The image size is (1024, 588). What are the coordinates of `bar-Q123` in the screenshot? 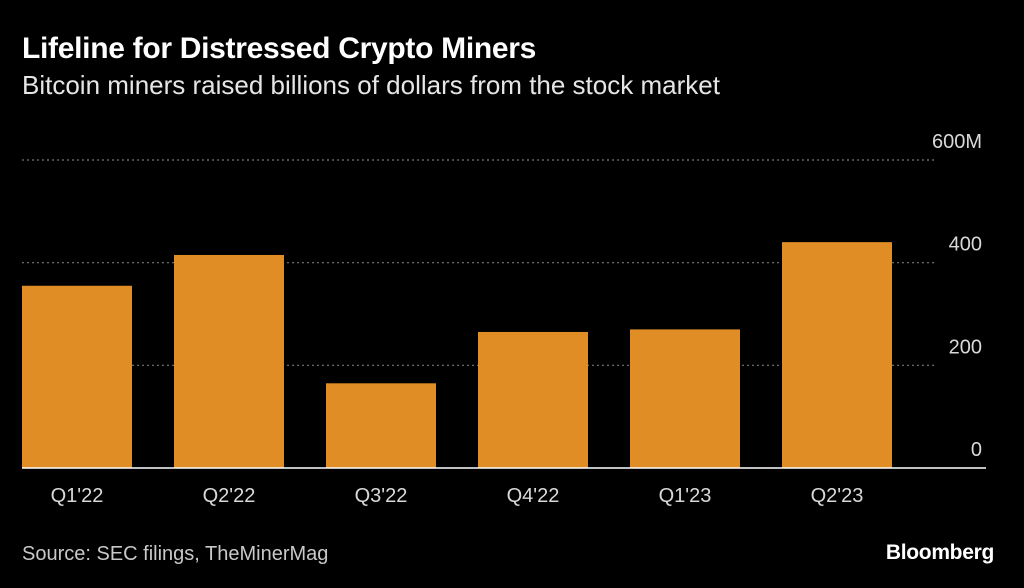 It's located at (685, 398).